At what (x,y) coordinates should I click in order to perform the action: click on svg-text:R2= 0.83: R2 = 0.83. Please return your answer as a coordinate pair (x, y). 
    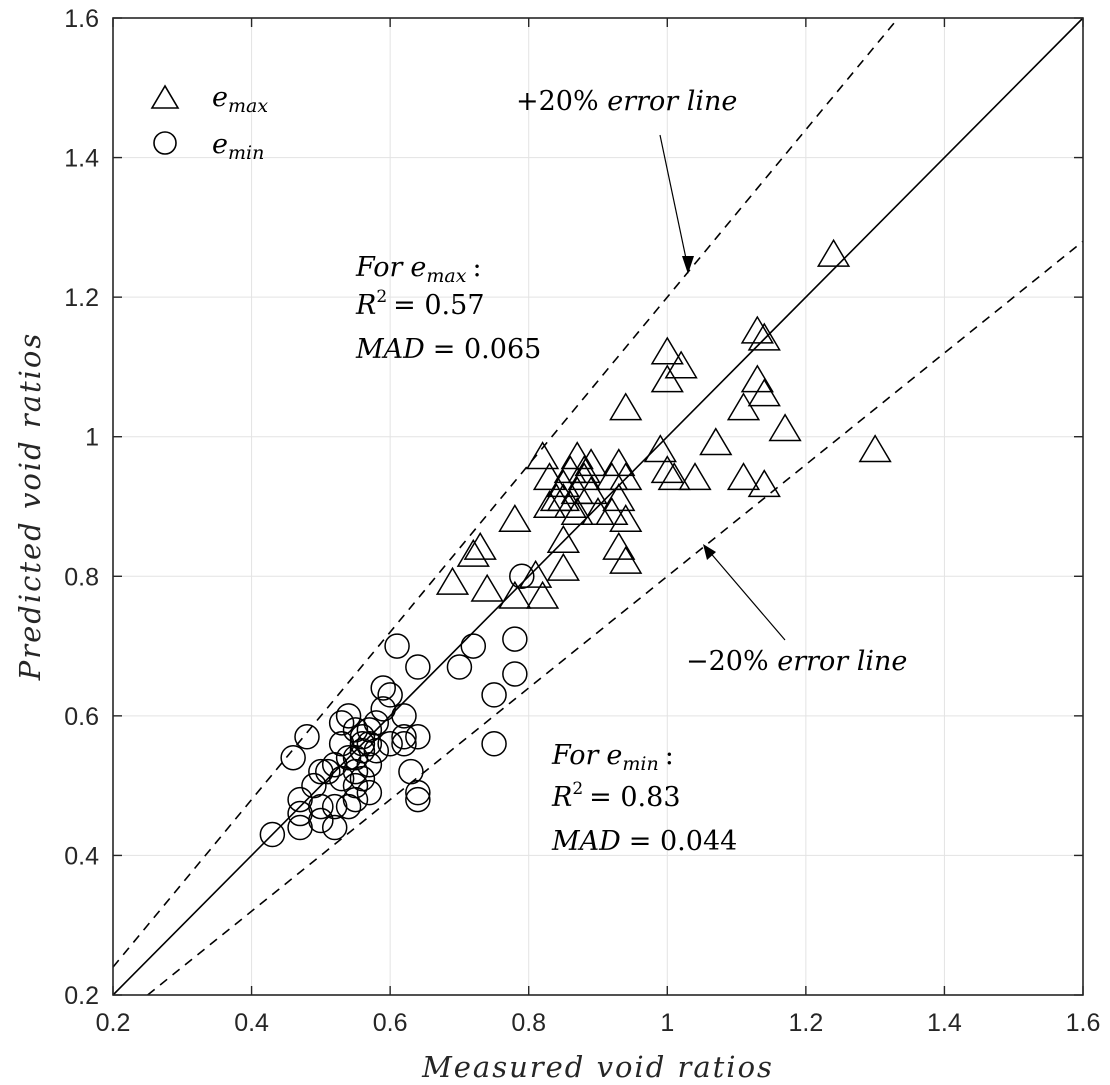
    Looking at the image, I should click on (616, 796).